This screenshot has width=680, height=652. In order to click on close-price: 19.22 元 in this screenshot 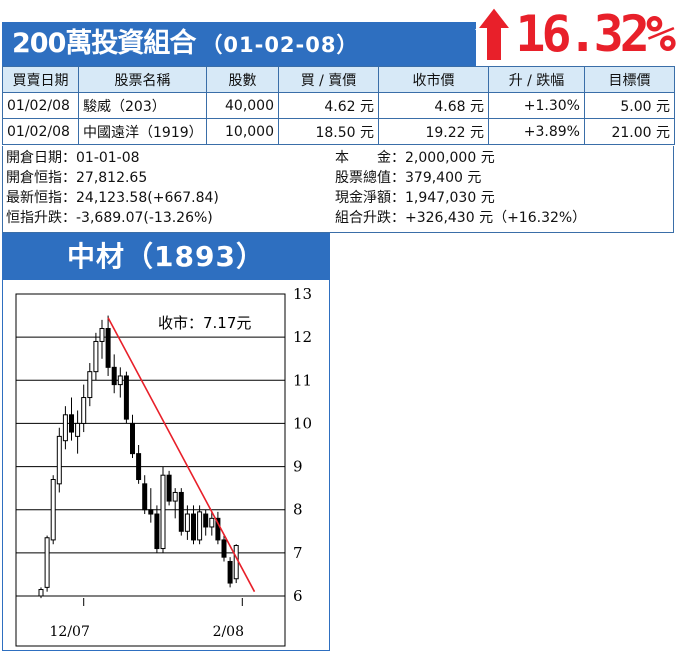, I will do `click(433, 131)`.